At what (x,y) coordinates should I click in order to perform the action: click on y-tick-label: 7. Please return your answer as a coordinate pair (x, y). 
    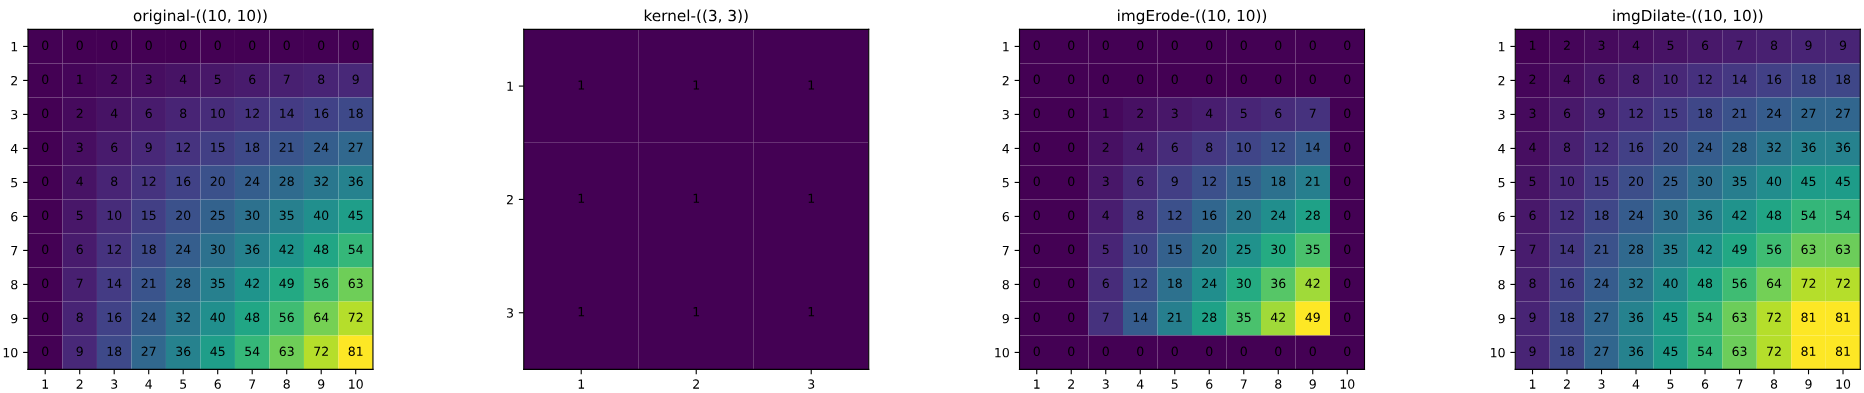
    Looking at the image, I should click on (1501, 251).